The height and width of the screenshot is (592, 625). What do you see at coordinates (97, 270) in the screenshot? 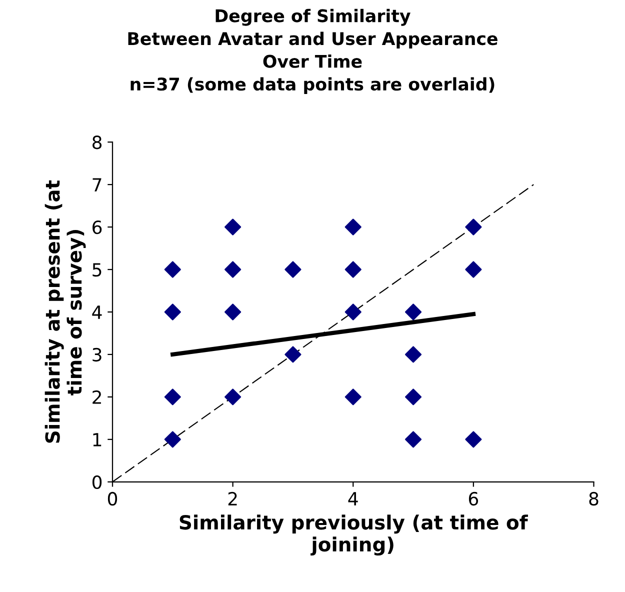
I see `y-tick-label: 5` at bounding box center [97, 270].